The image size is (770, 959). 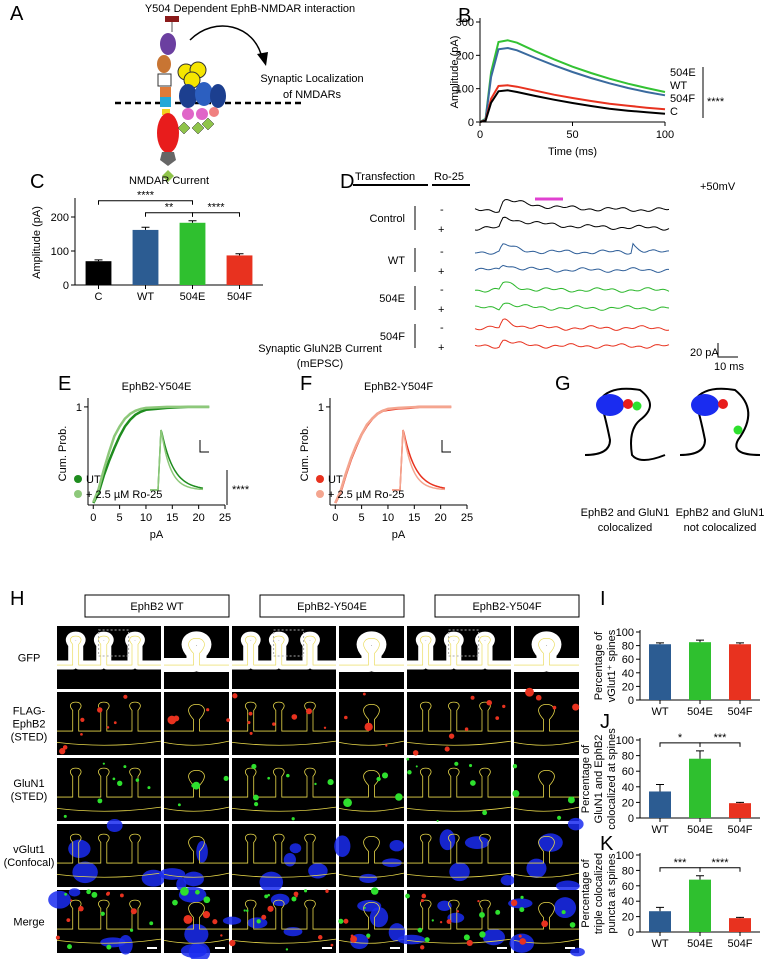 What do you see at coordinates (628, 757) in the screenshot?
I see `y-tick-label: 80` at bounding box center [628, 757].